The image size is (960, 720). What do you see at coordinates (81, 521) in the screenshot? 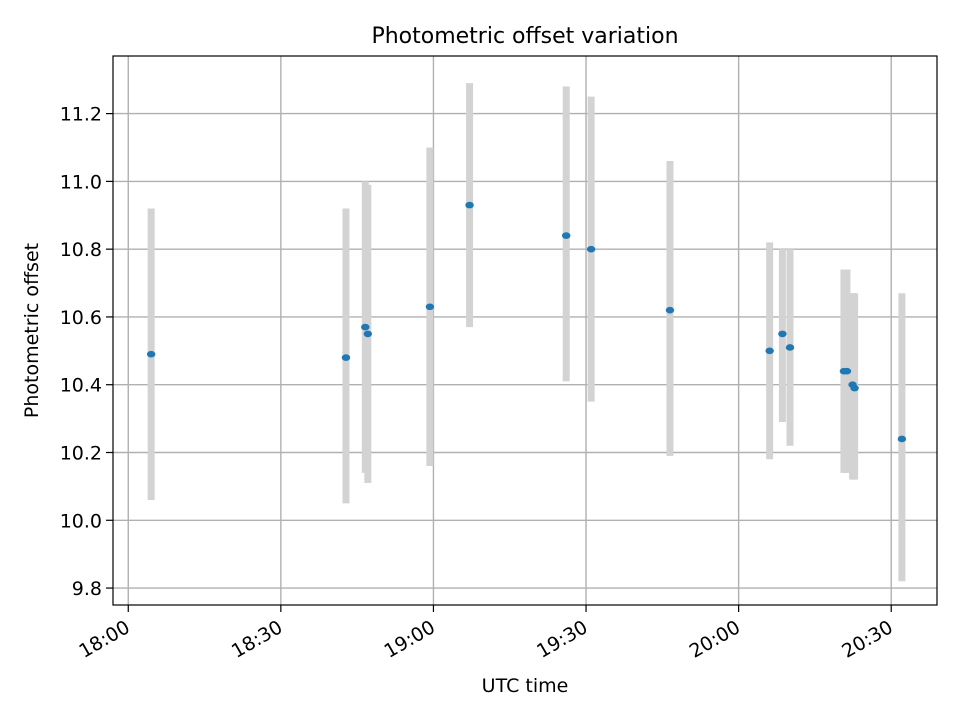
I see `y-tick-label: 10.0` at bounding box center [81, 521].